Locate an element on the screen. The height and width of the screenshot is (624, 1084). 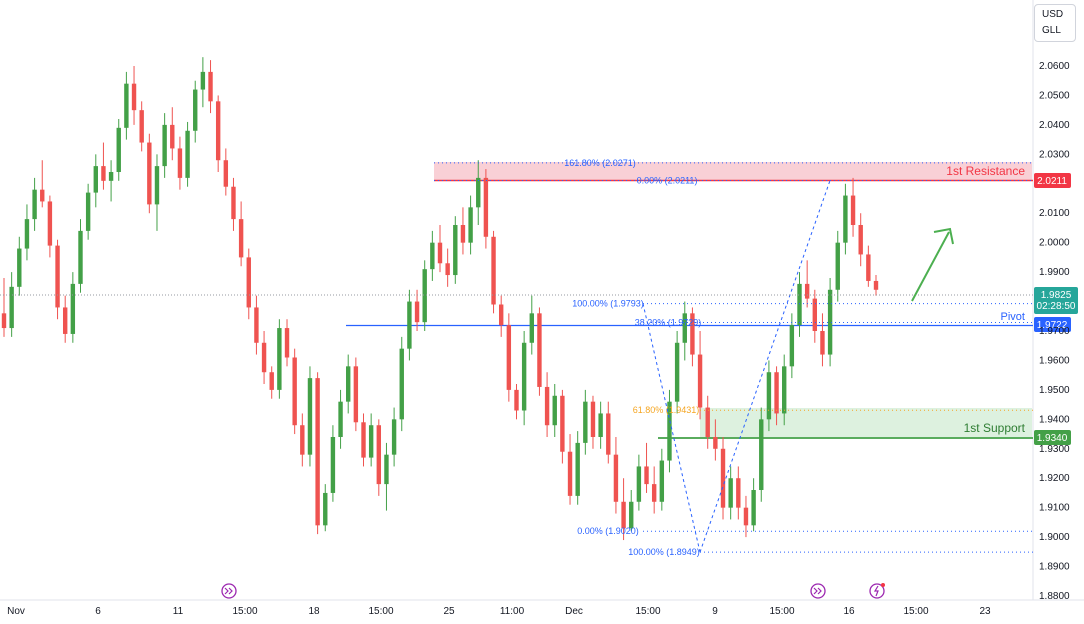
currency-base: USD is located at coordinates (1053, 14).